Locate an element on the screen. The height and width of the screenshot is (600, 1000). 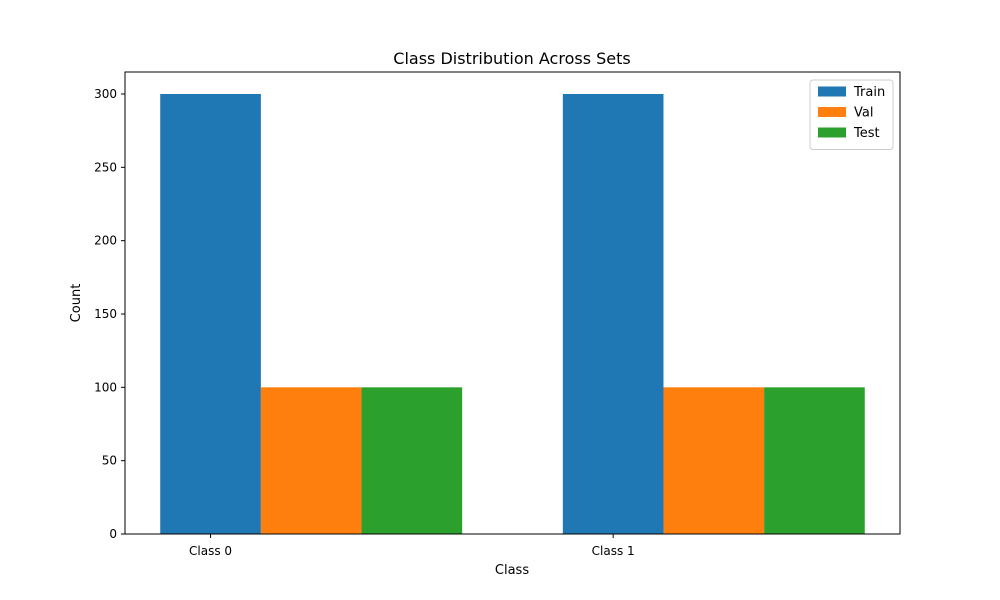
y-tick-label: 300 is located at coordinates (105, 94).